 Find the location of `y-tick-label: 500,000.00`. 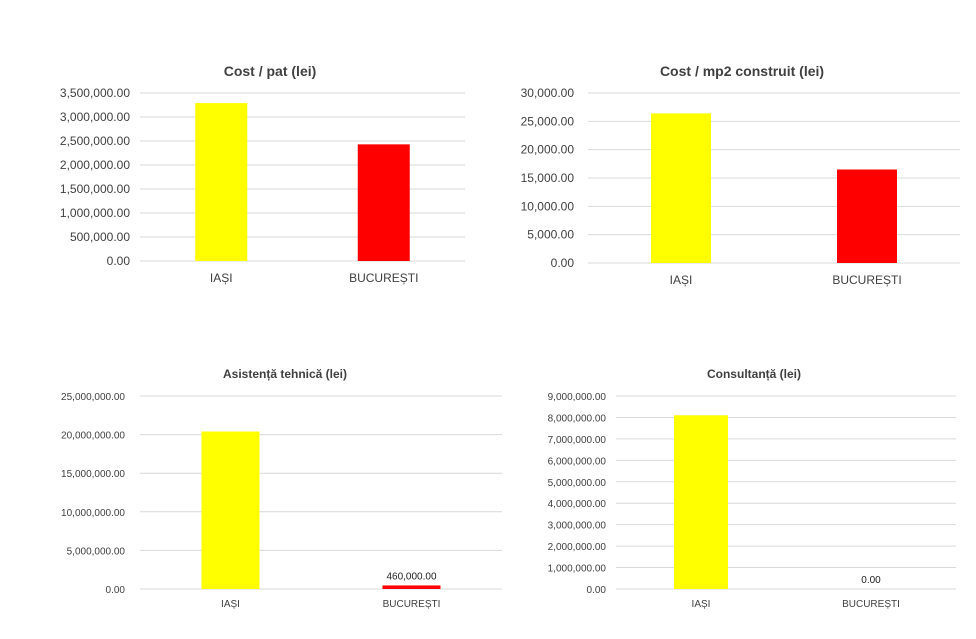

y-tick-label: 500,000.00 is located at coordinates (100, 237).